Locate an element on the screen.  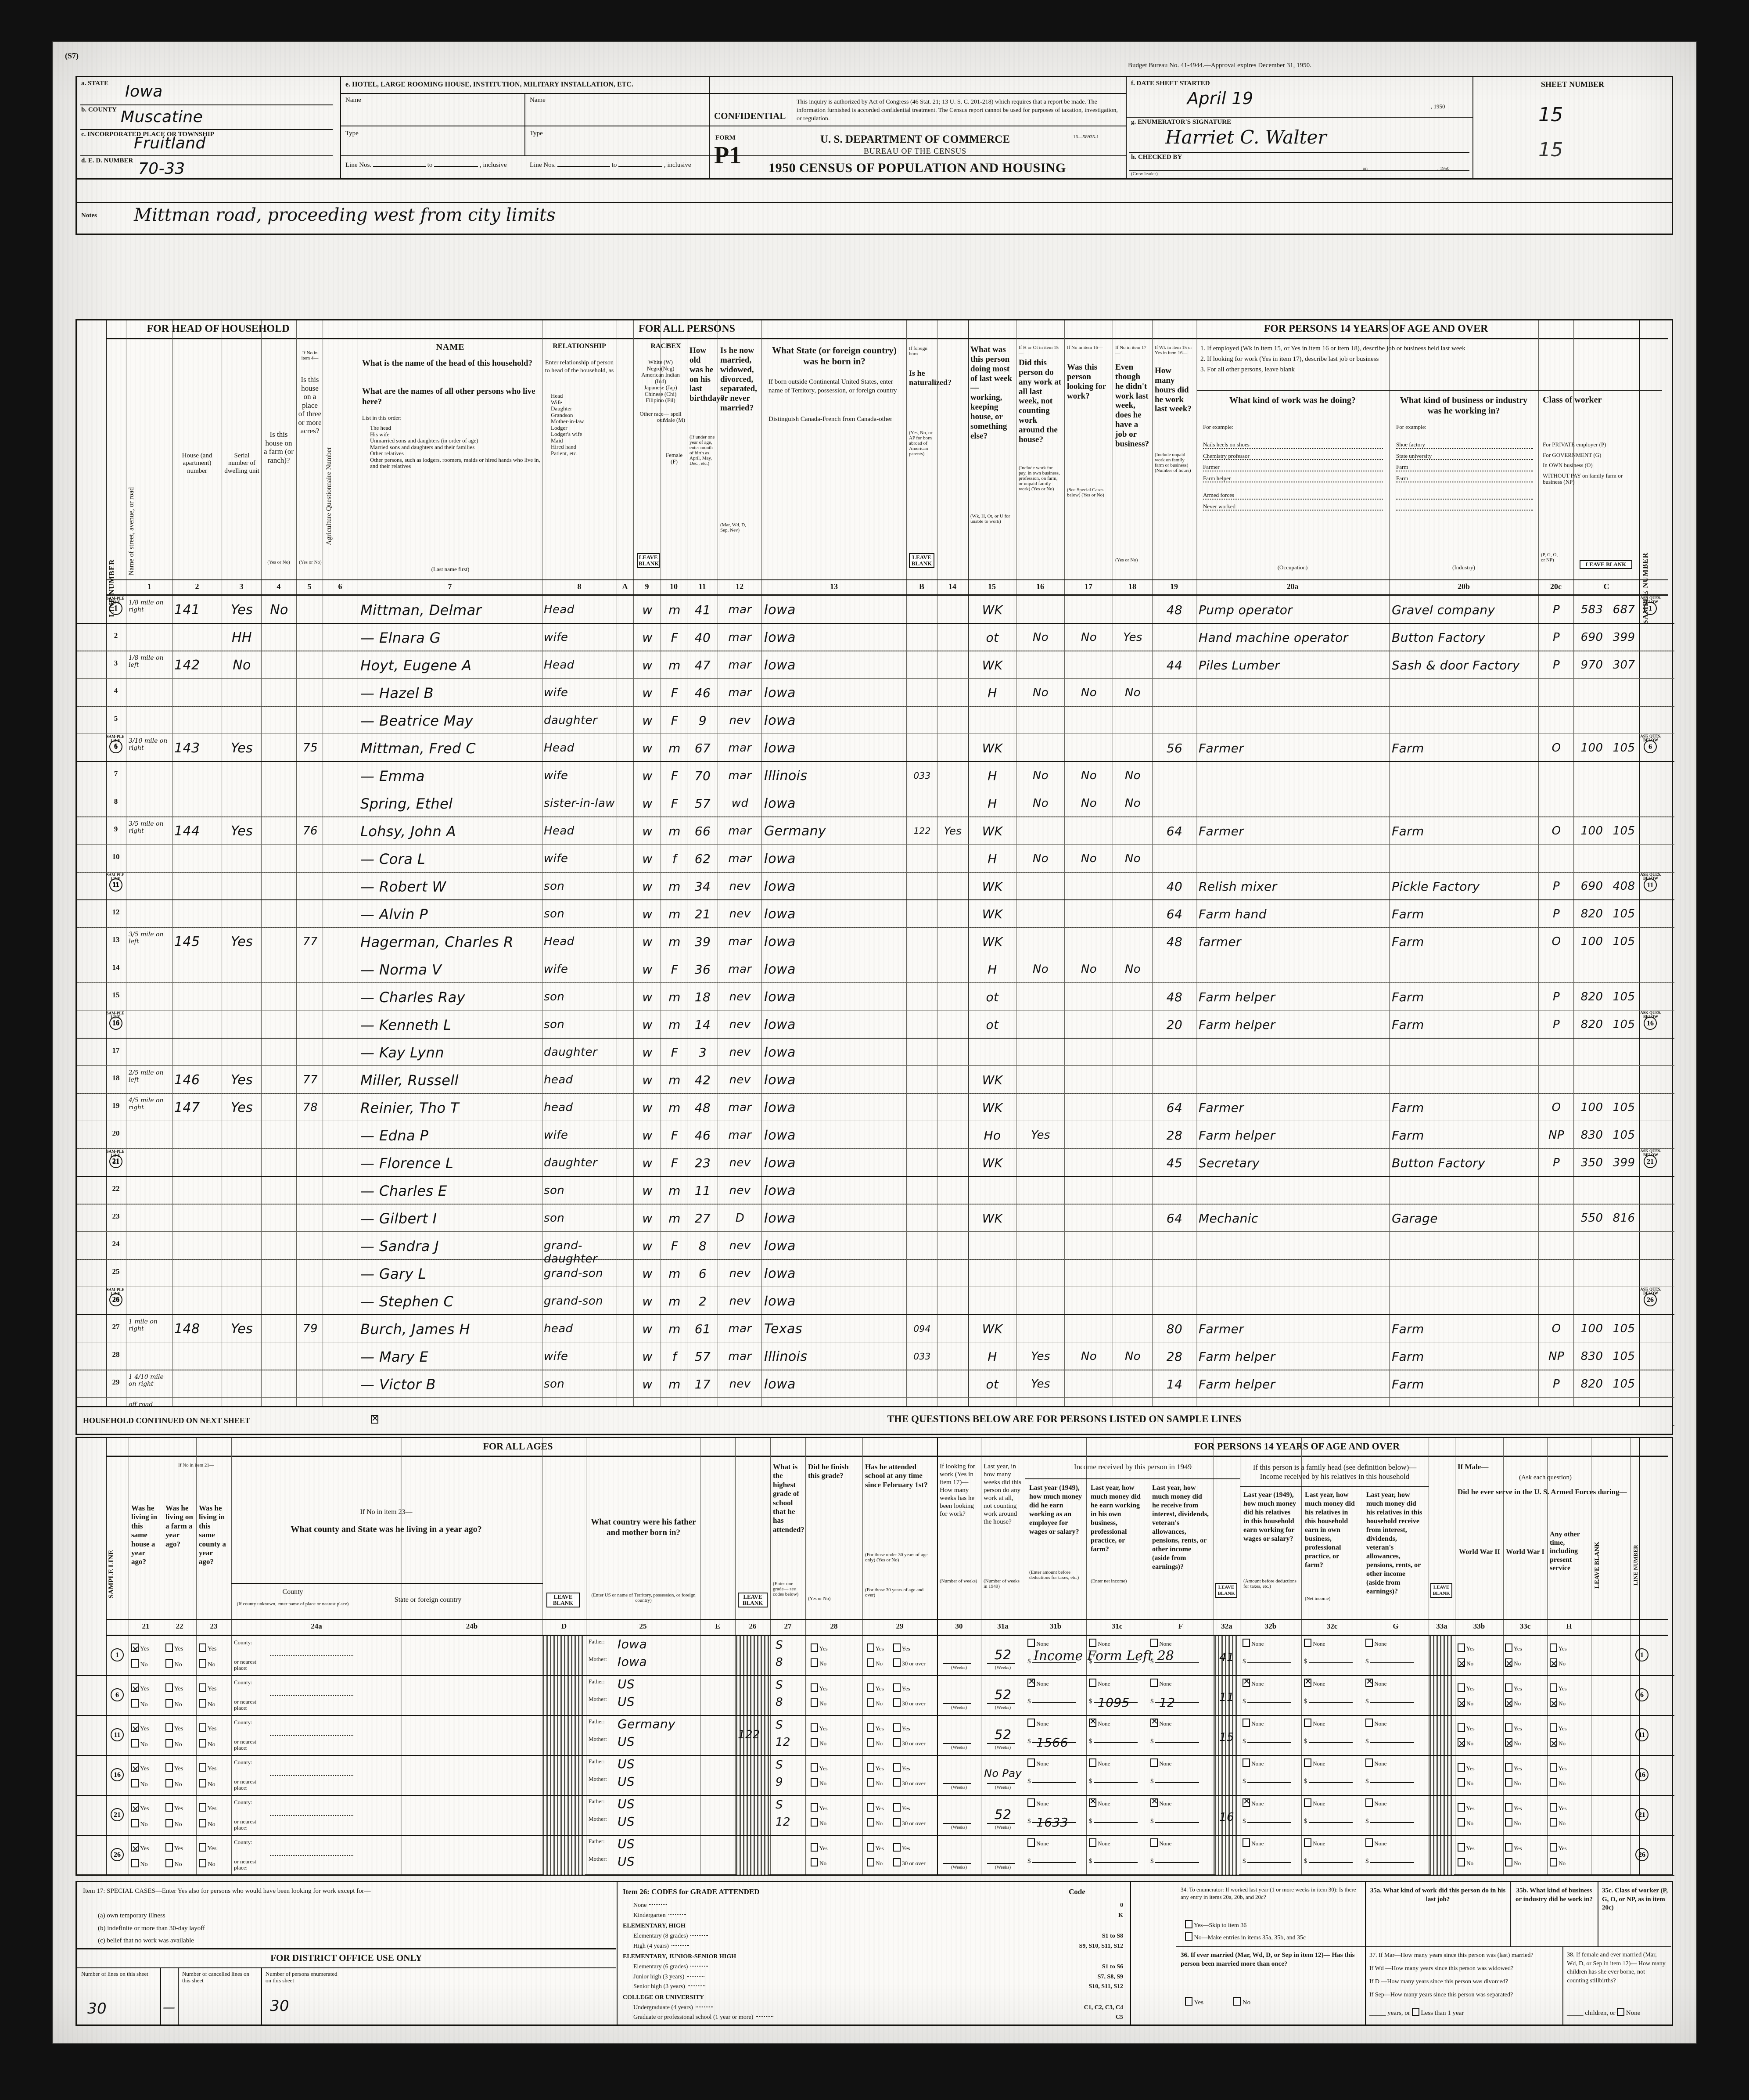
q36-yes-option: Yes is located at coordinates (1194, 2002).